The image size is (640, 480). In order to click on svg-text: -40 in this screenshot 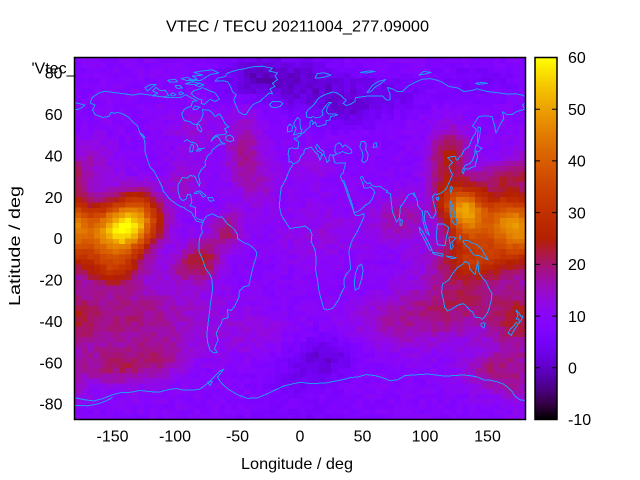, I will do `click(50, 322)`.